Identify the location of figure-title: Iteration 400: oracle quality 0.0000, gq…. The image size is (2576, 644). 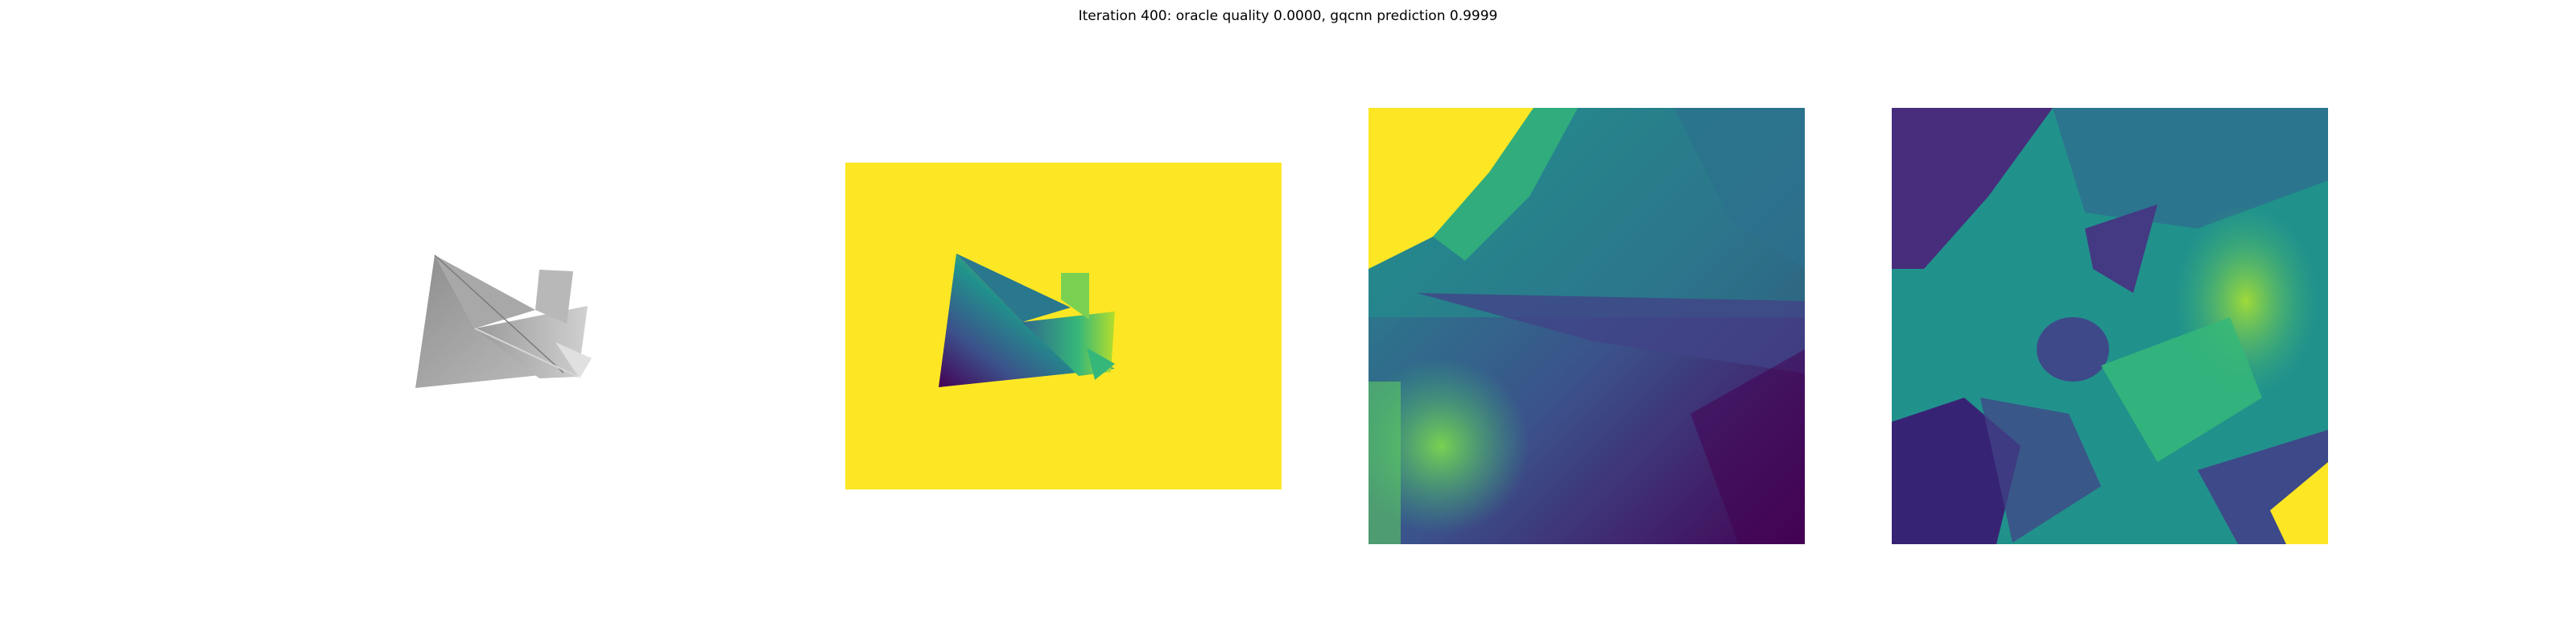
(1288, 16).